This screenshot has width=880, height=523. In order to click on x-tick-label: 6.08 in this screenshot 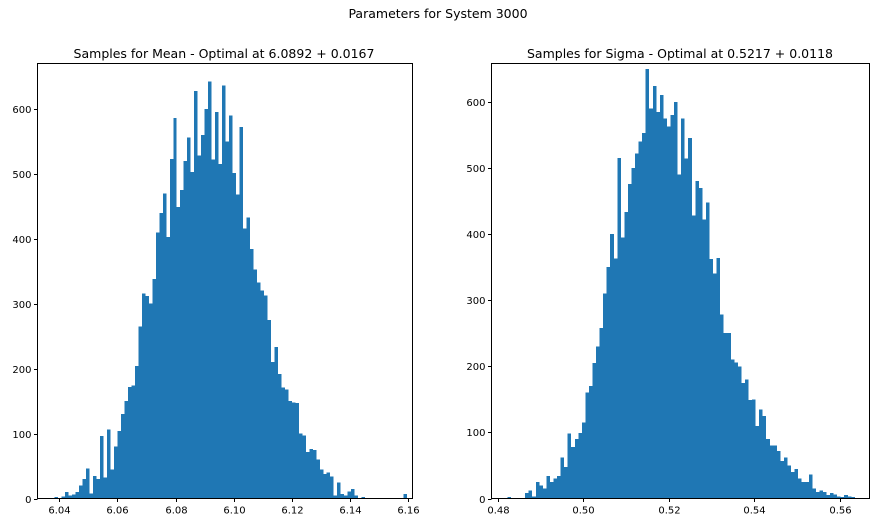, I will do `click(176, 511)`.